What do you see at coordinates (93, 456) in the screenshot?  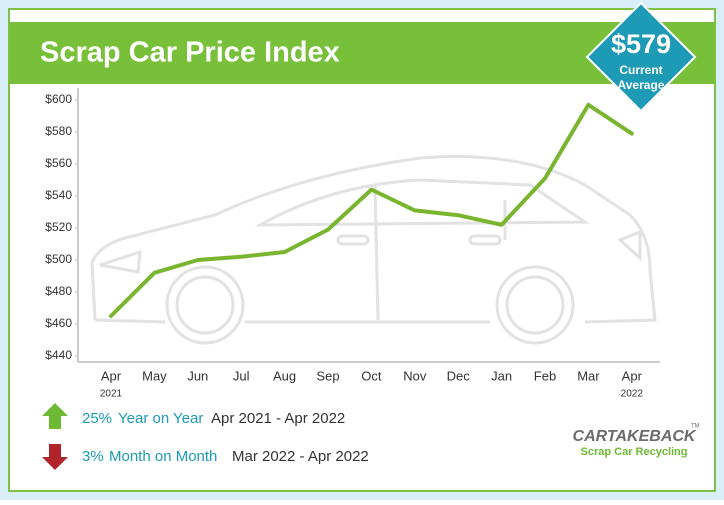 I see `stat-change: 3%` at bounding box center [93, 456].